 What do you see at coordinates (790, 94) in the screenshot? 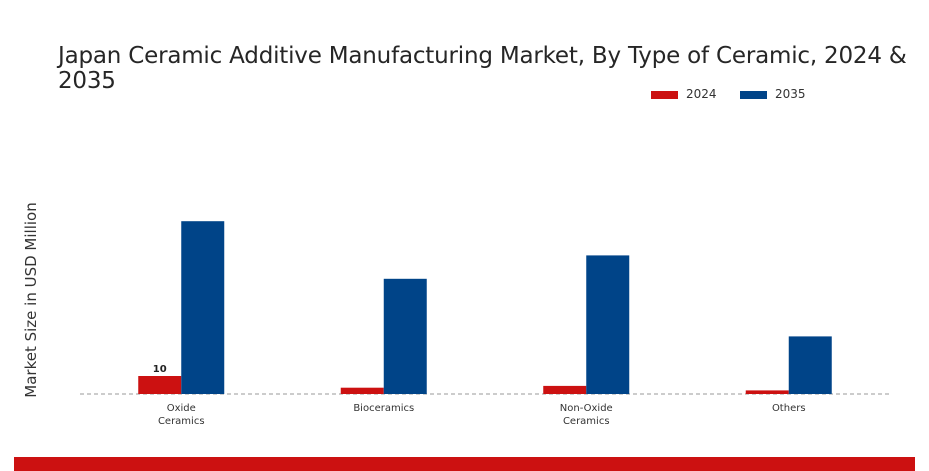
I see `legend-label-2035: 2035` at bounding box center [790, 94].